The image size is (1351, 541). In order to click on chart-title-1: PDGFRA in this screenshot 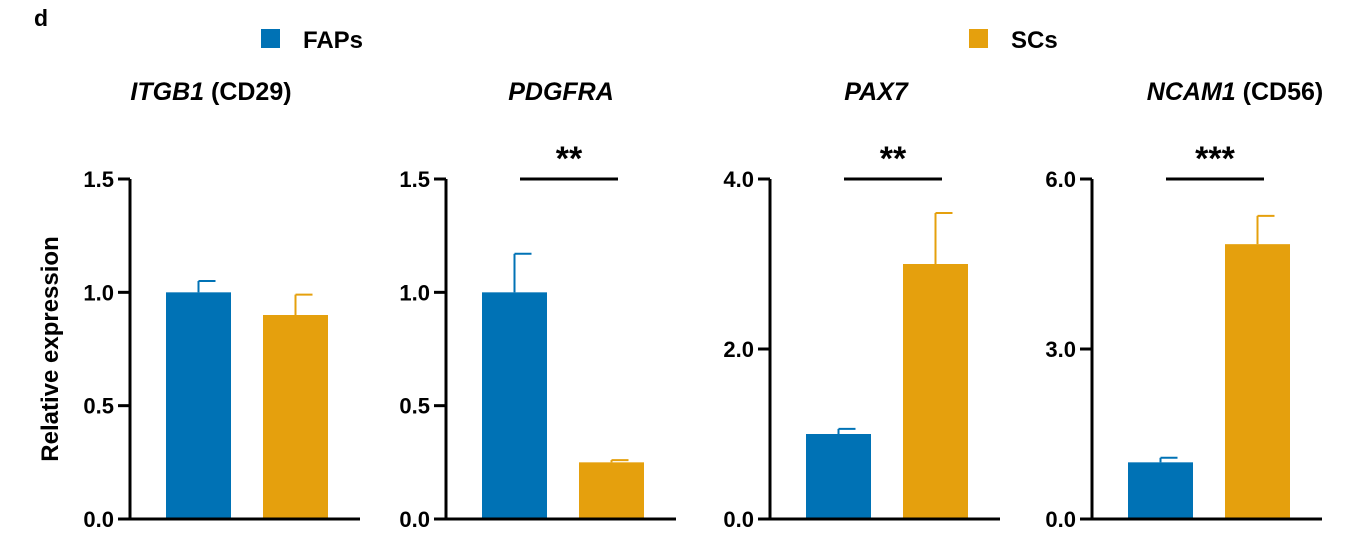, I will do `click(561, 92)`.